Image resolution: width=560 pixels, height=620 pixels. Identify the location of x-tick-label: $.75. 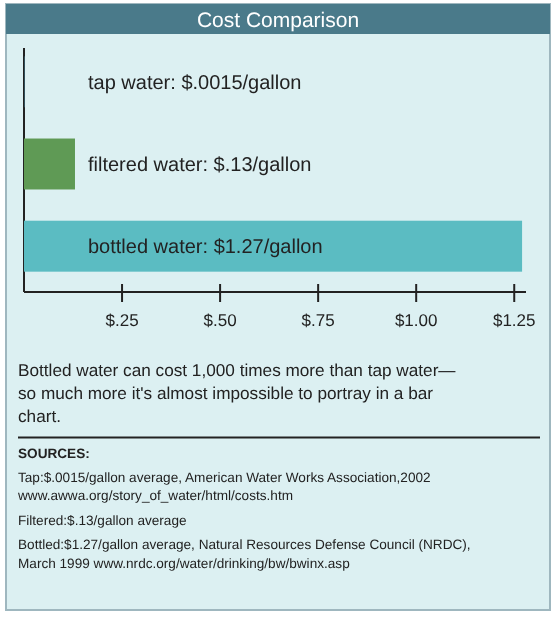
(318, 320).